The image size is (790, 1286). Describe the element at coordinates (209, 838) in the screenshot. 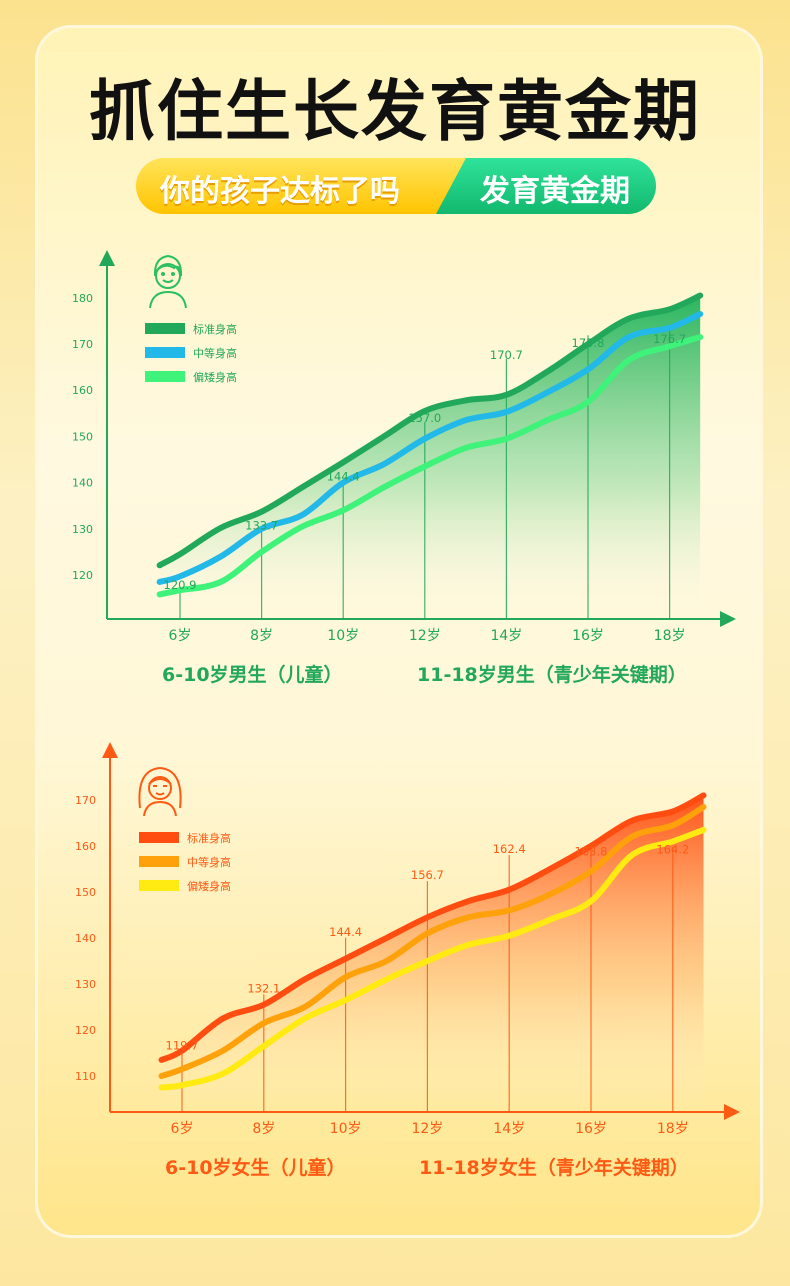

I see `girl-legend-label: 标准身高` at that location.